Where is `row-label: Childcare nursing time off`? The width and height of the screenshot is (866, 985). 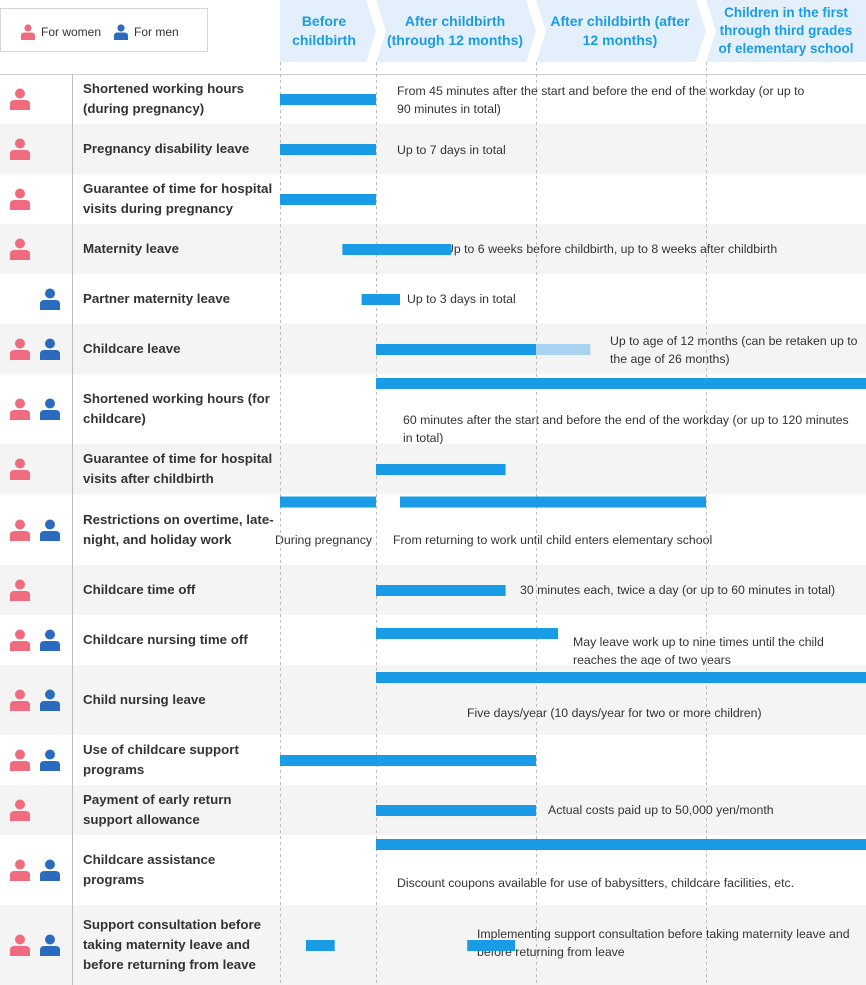
row-label: Childcare nursing time off is located at coordinates (165, 639).